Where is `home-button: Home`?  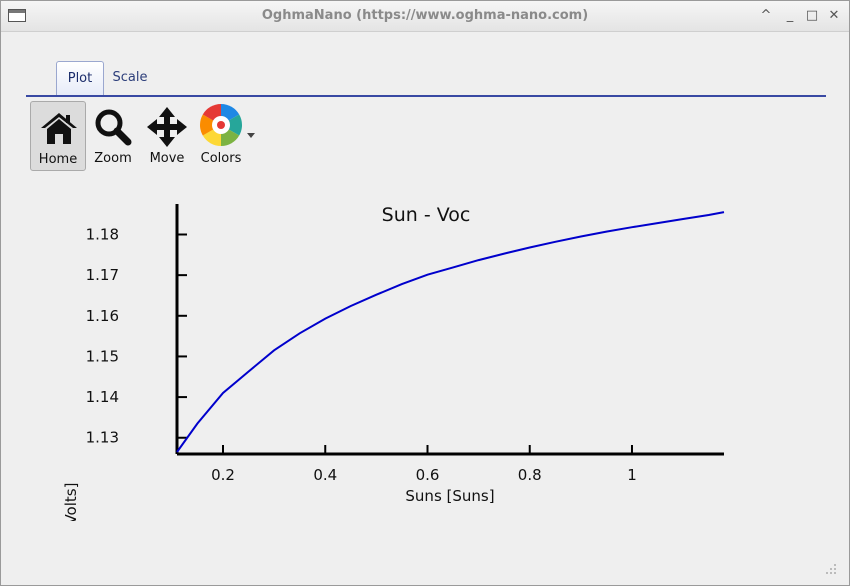 home-button: Home is located at coordinates (58, 136).